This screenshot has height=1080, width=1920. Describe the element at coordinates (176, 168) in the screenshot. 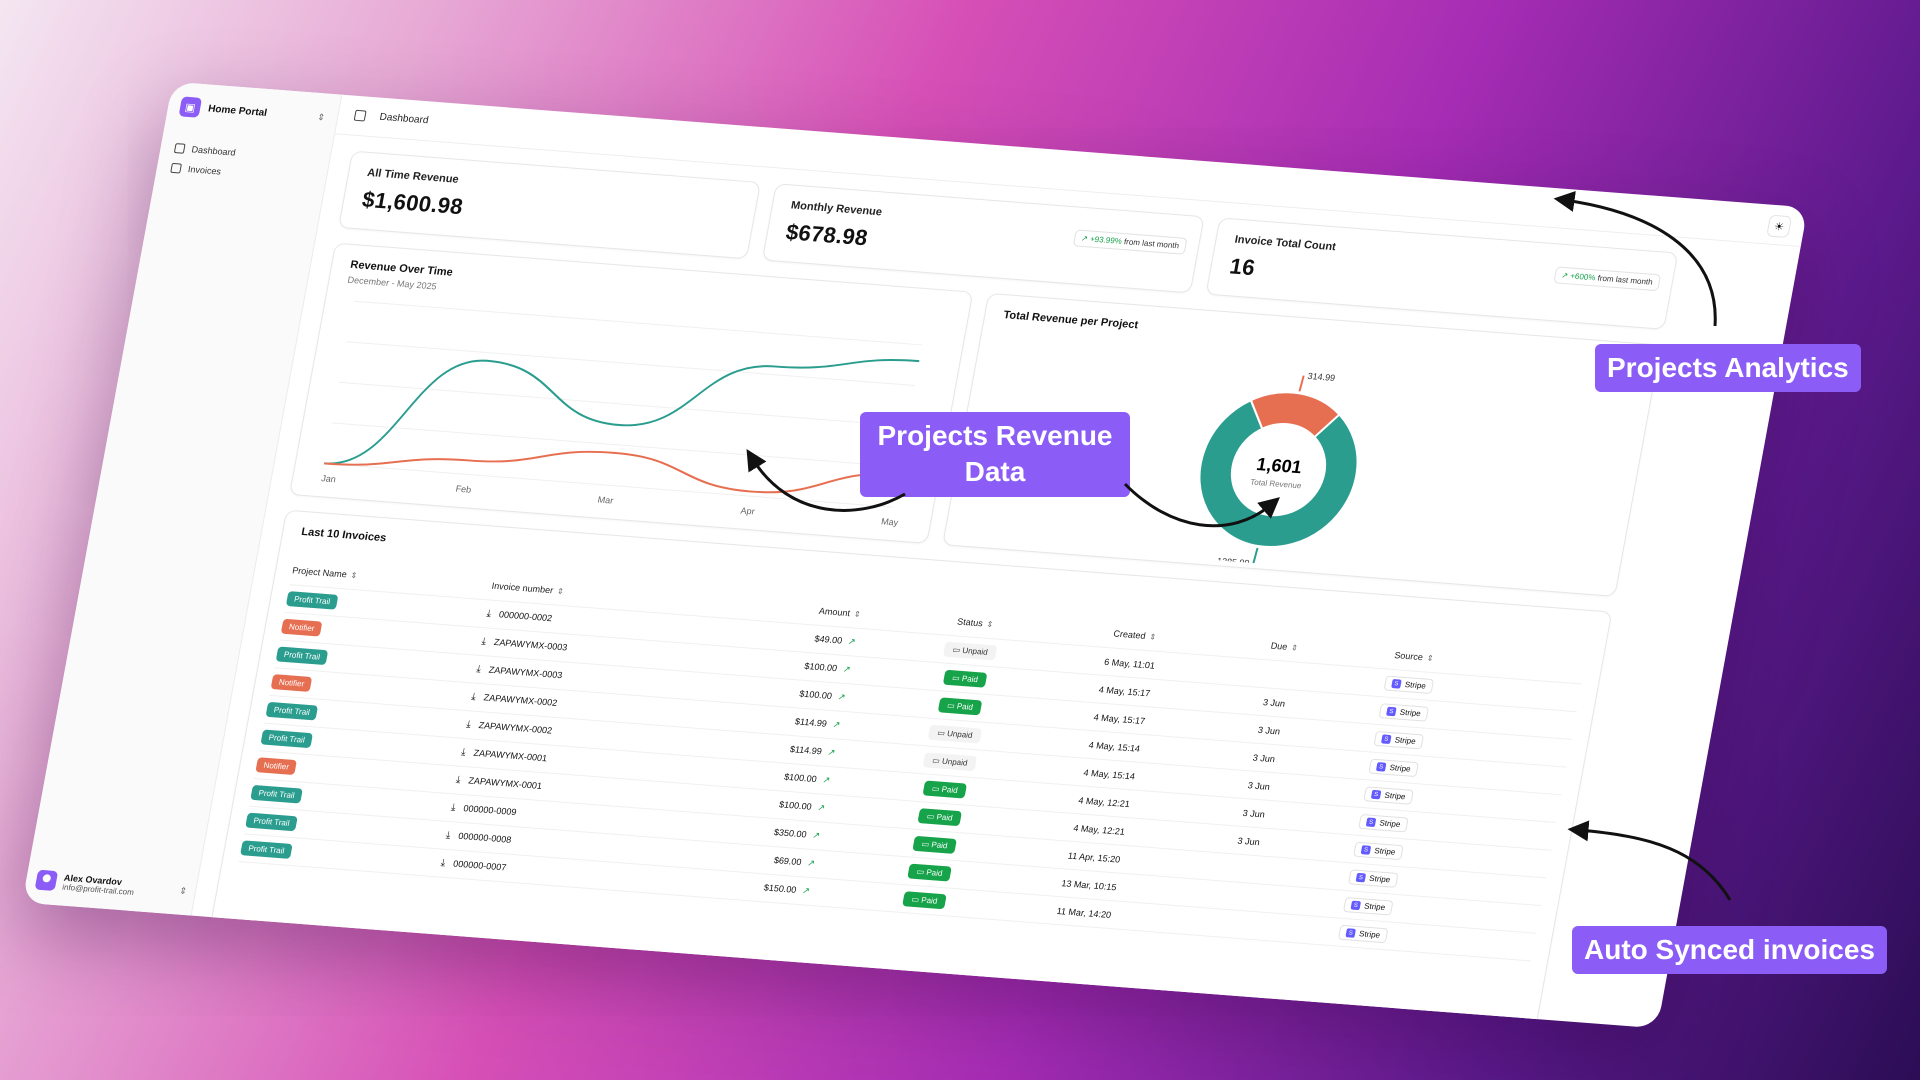

I see `file-icon` at that location.